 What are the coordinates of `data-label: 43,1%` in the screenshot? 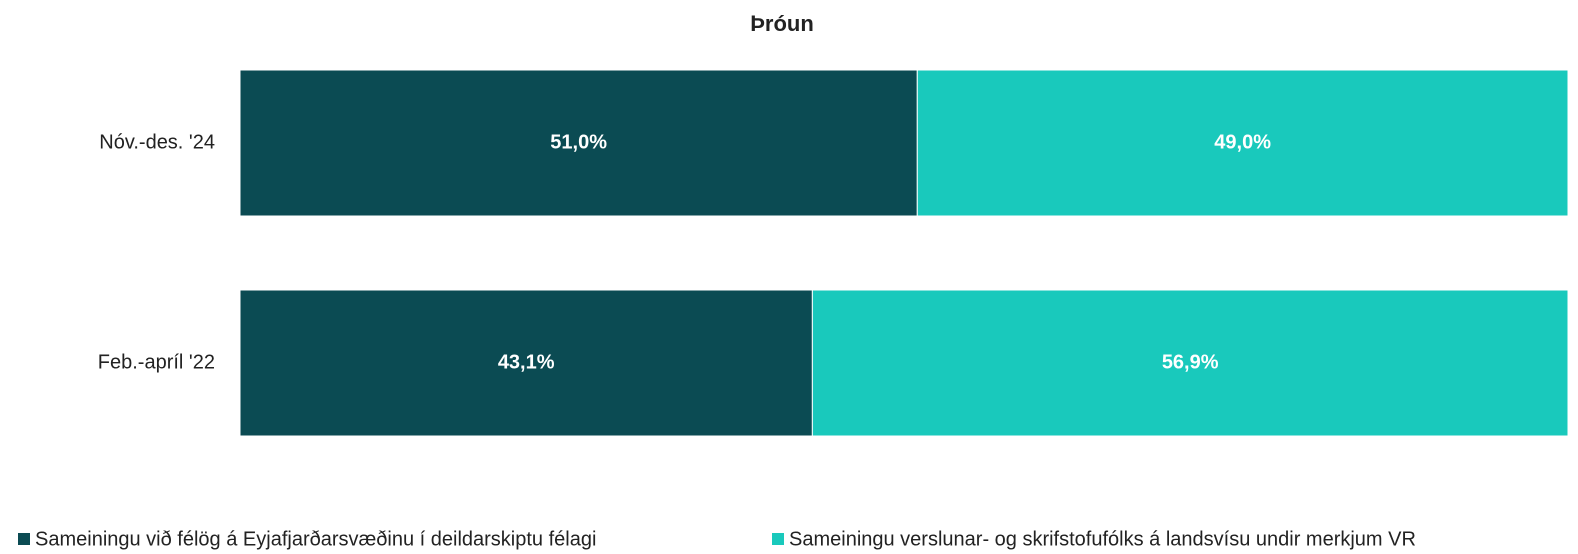 It's located at (526, 362).